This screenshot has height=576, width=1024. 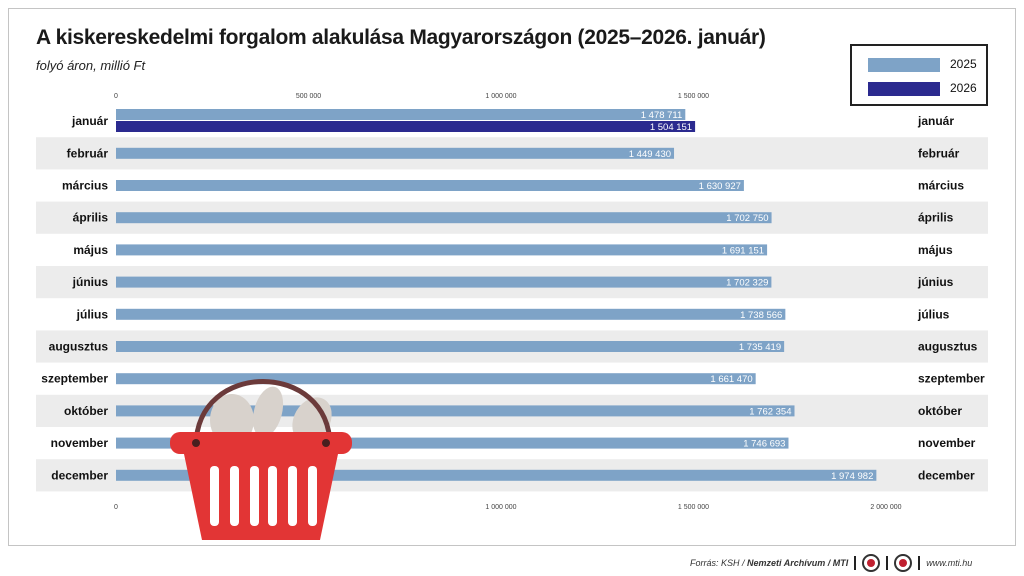 I want to click on category-label-left: május, so click(x=90, y=250).